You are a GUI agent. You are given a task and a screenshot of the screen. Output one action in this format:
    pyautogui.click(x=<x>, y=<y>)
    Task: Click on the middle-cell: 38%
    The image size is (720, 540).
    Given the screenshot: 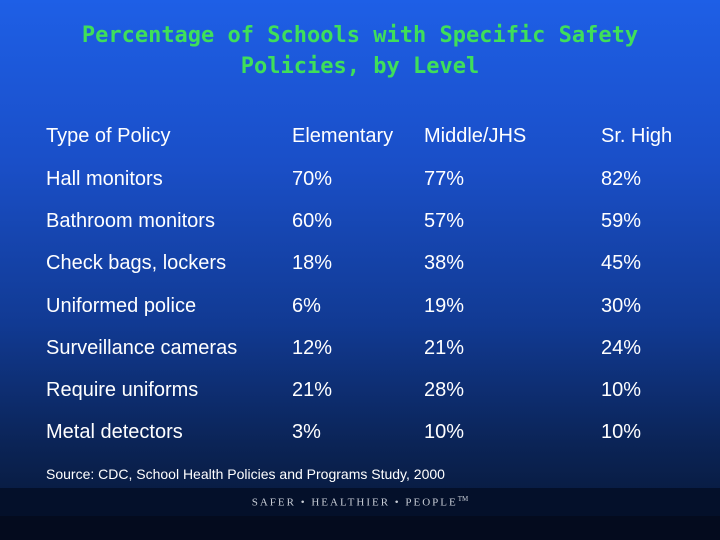 What is the action you would take?
    pyautogui.click(x=444, y=263)
    